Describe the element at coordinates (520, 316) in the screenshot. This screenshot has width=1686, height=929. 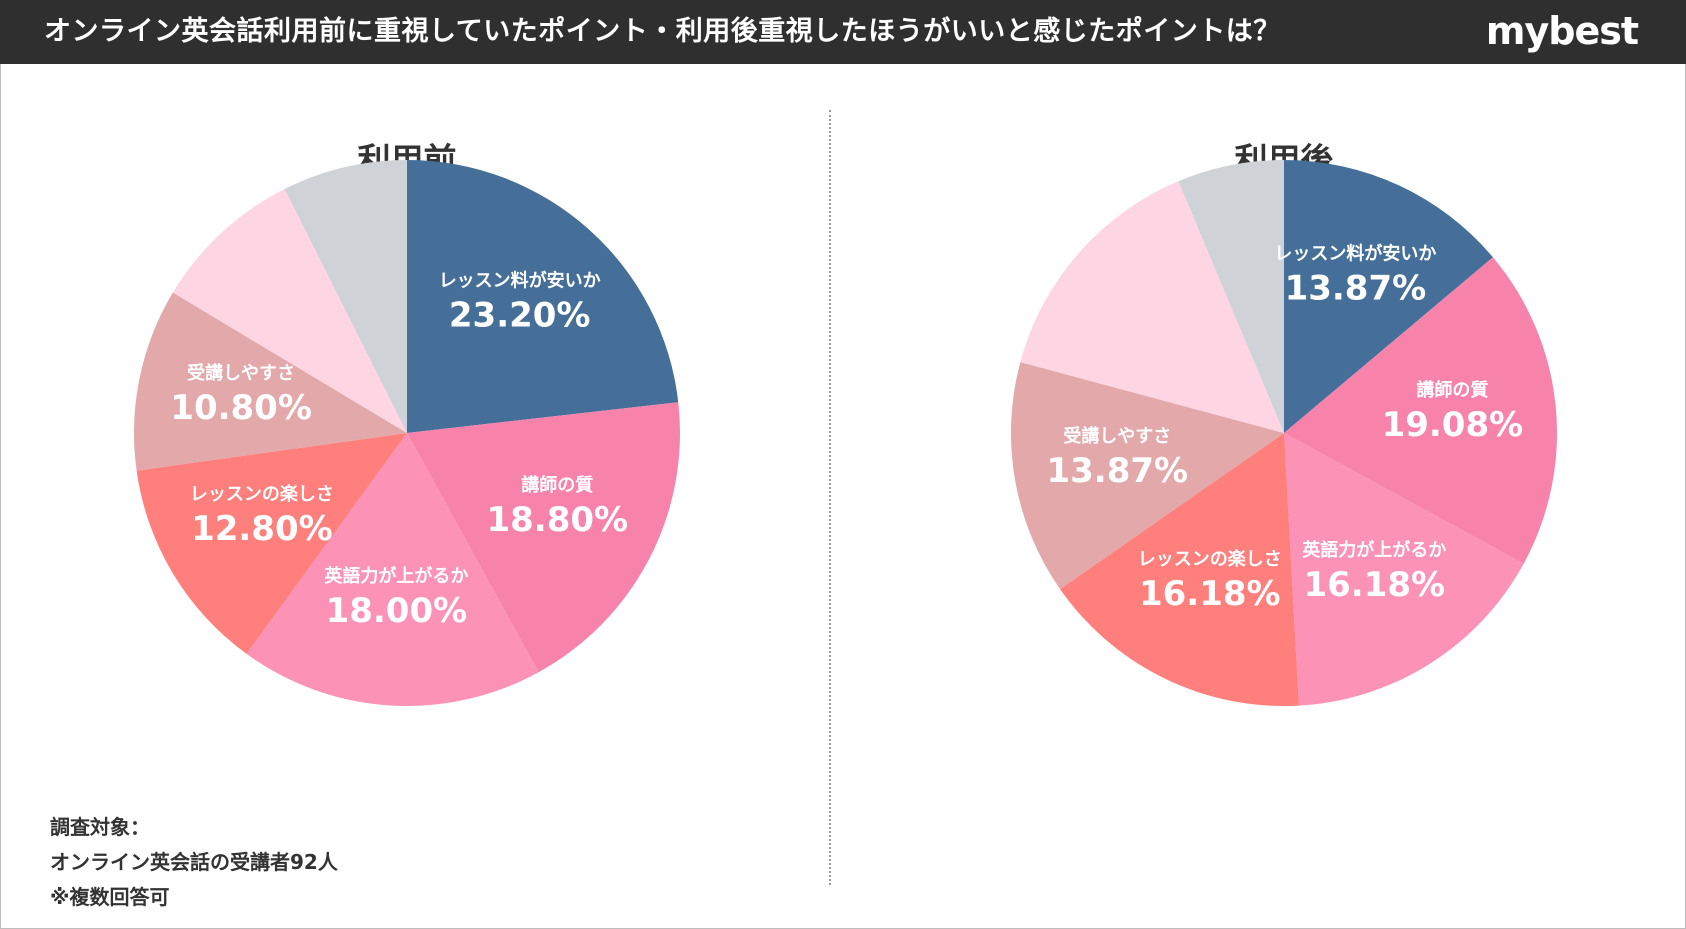
I see `slice-value: 23.20%` at that location.